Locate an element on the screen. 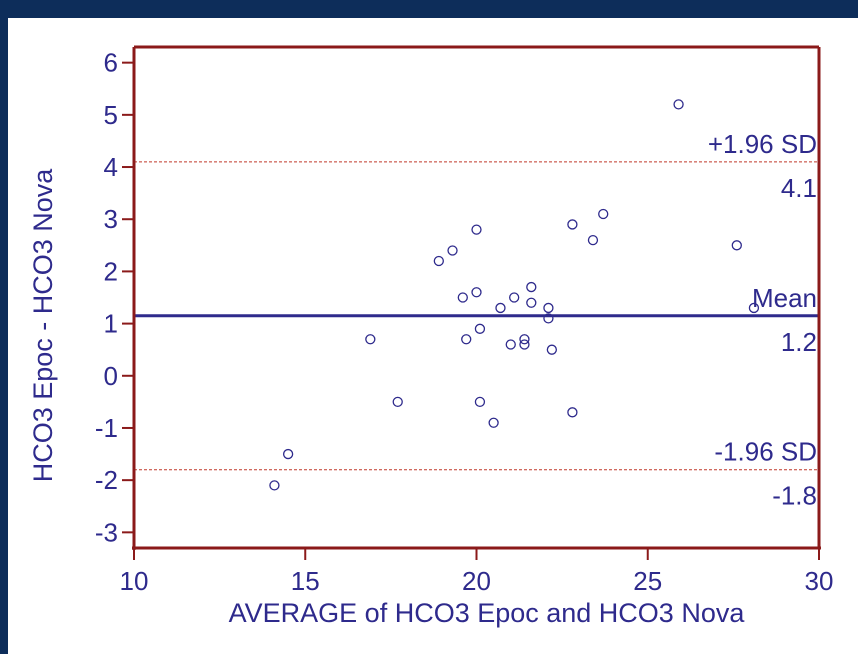 This screenshot has height=654, width=858. reference-value-upper: 4.1 is located at coordinates (799, 188).